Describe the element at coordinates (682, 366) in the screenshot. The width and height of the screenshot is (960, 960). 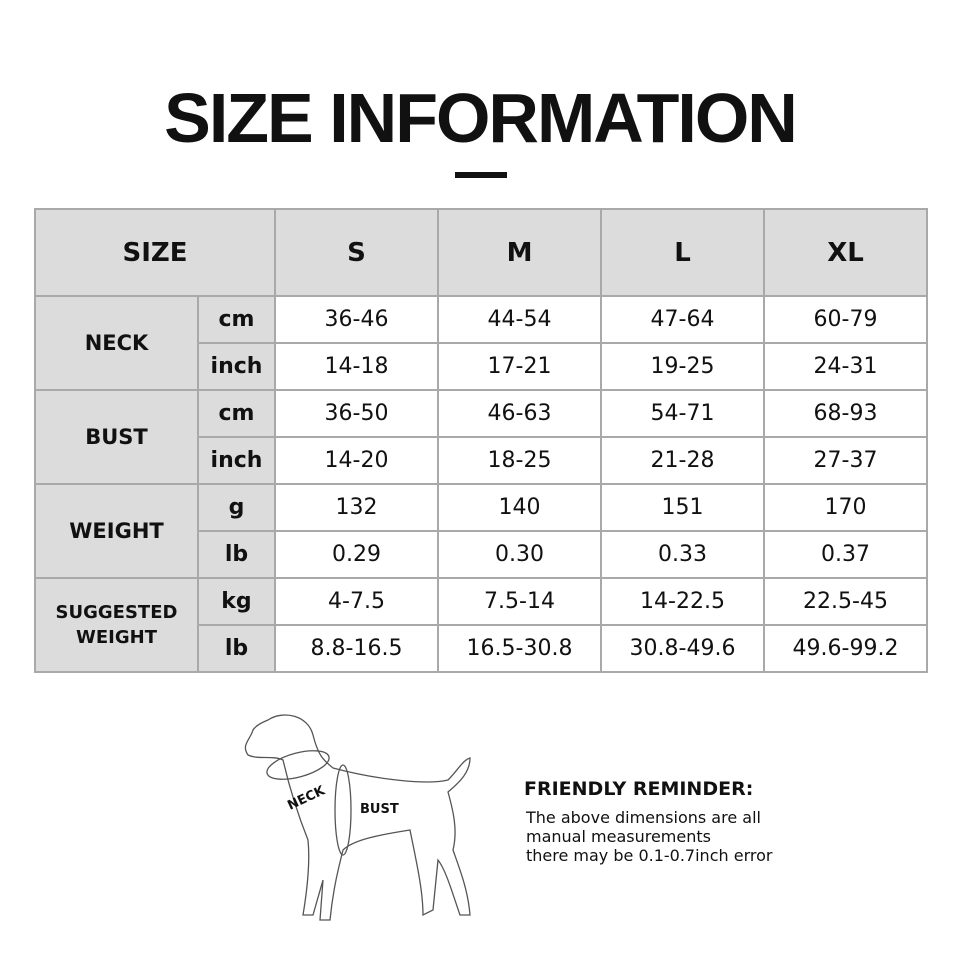
I see `value-cell: 19-25` at that location.